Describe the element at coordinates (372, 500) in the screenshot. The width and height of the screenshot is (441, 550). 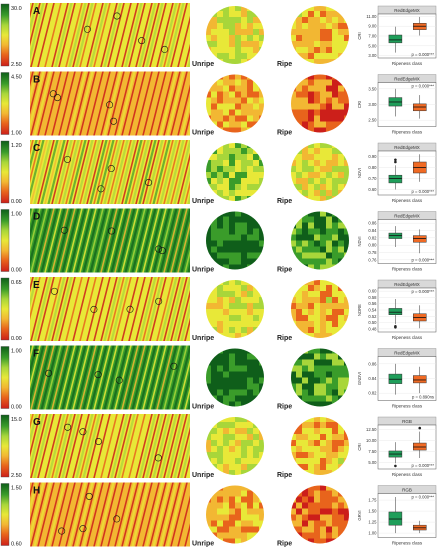
I see `y-tick-label: 1.75` at that location.